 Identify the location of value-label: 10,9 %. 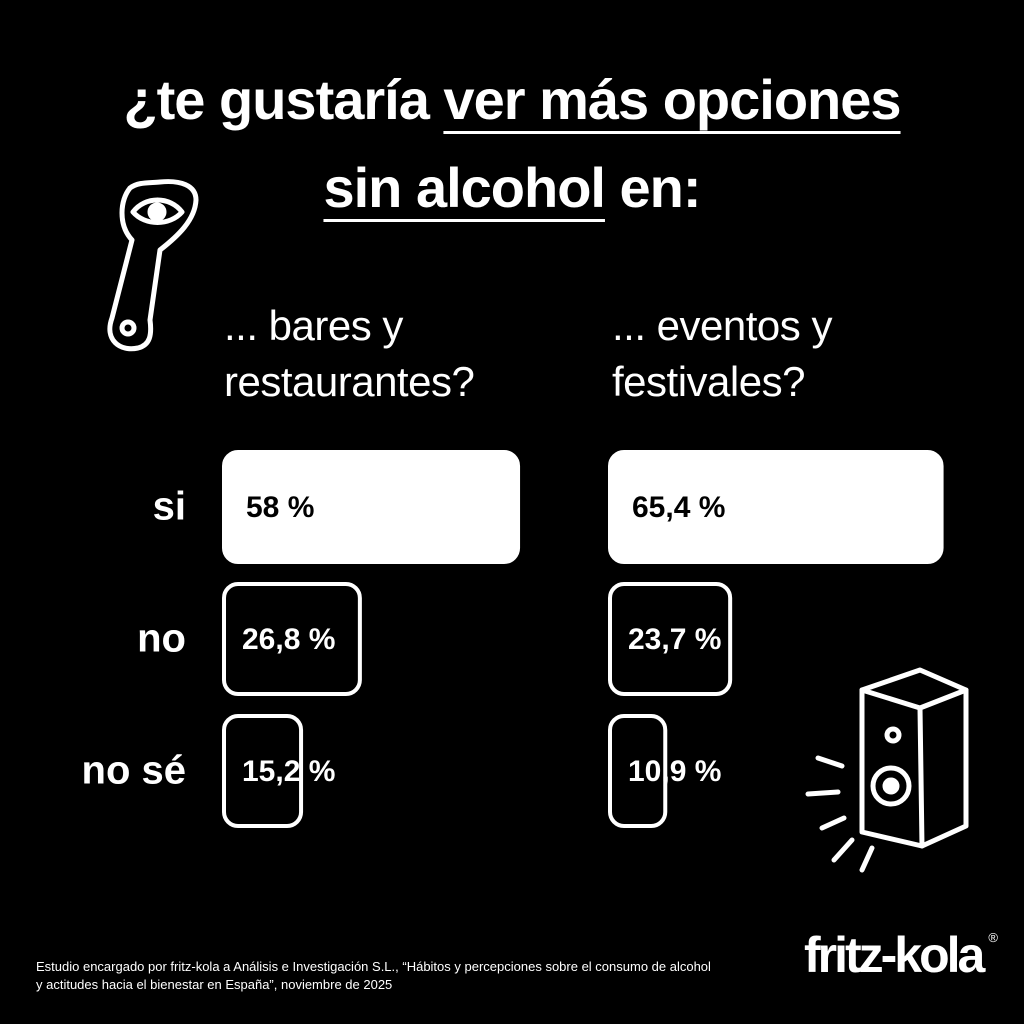
(674, 771).